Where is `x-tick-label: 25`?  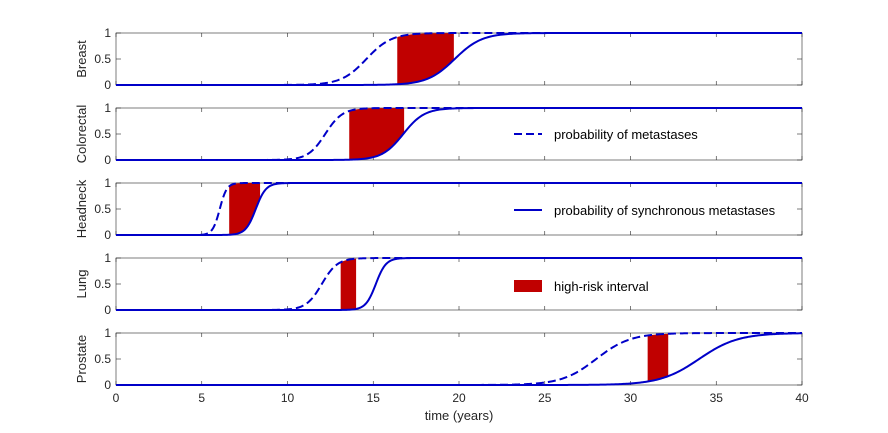 x-tick-label: 25 is located at coordinates (545, 398).